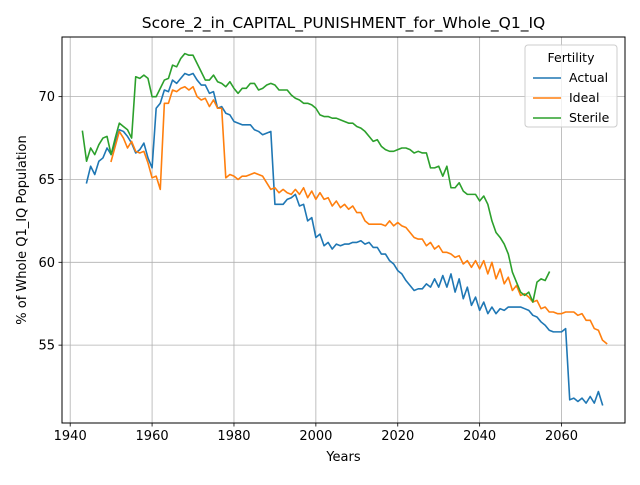 Image resolution: width=640 pixels, height=485 pixels. Describe the element at coordinates (589, 117) in the screenshot. I see `legend-label-sterile: Sterile` at that location.